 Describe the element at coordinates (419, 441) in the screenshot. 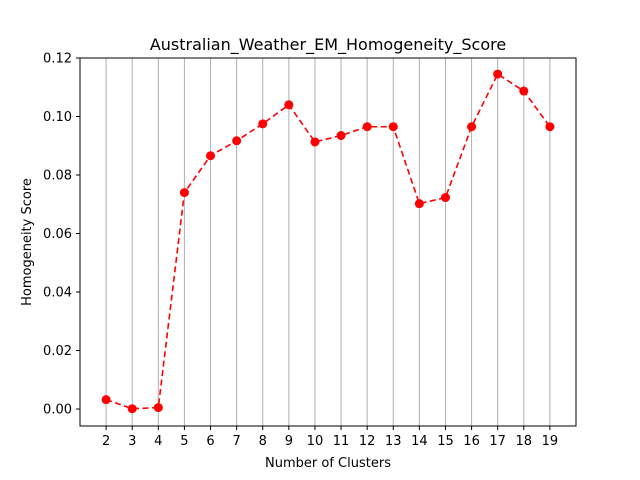

I see `x-tick-label: 14` at that location.